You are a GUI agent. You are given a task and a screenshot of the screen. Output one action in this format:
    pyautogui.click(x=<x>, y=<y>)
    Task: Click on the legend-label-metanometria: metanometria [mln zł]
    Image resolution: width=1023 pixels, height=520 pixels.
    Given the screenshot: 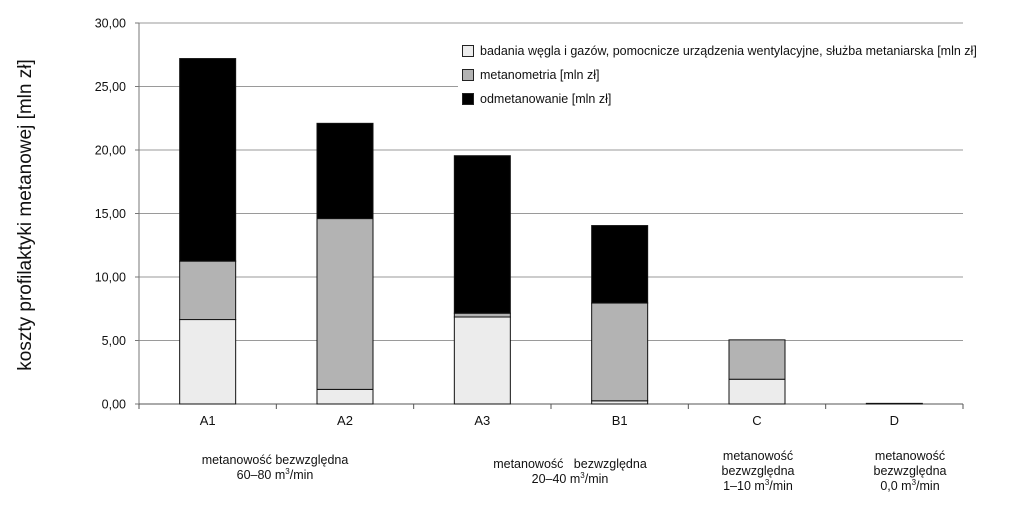 What is the action you would take?
    pyautogui.click(x=540, y=75)
    